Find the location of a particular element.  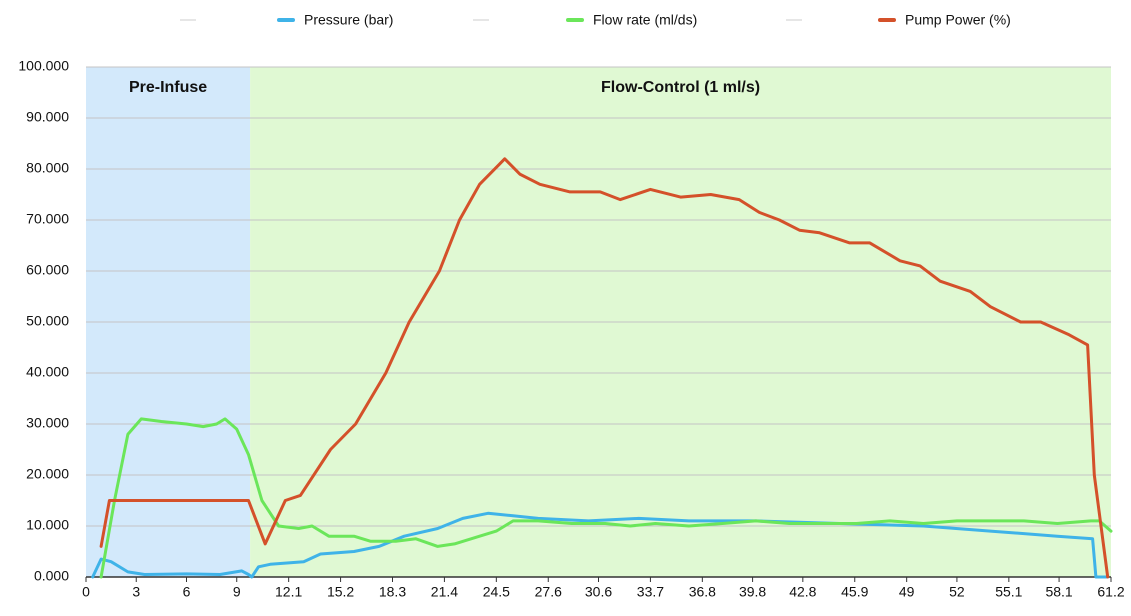

x-tick-label: 45.9 is located at coordinates (854, 592).